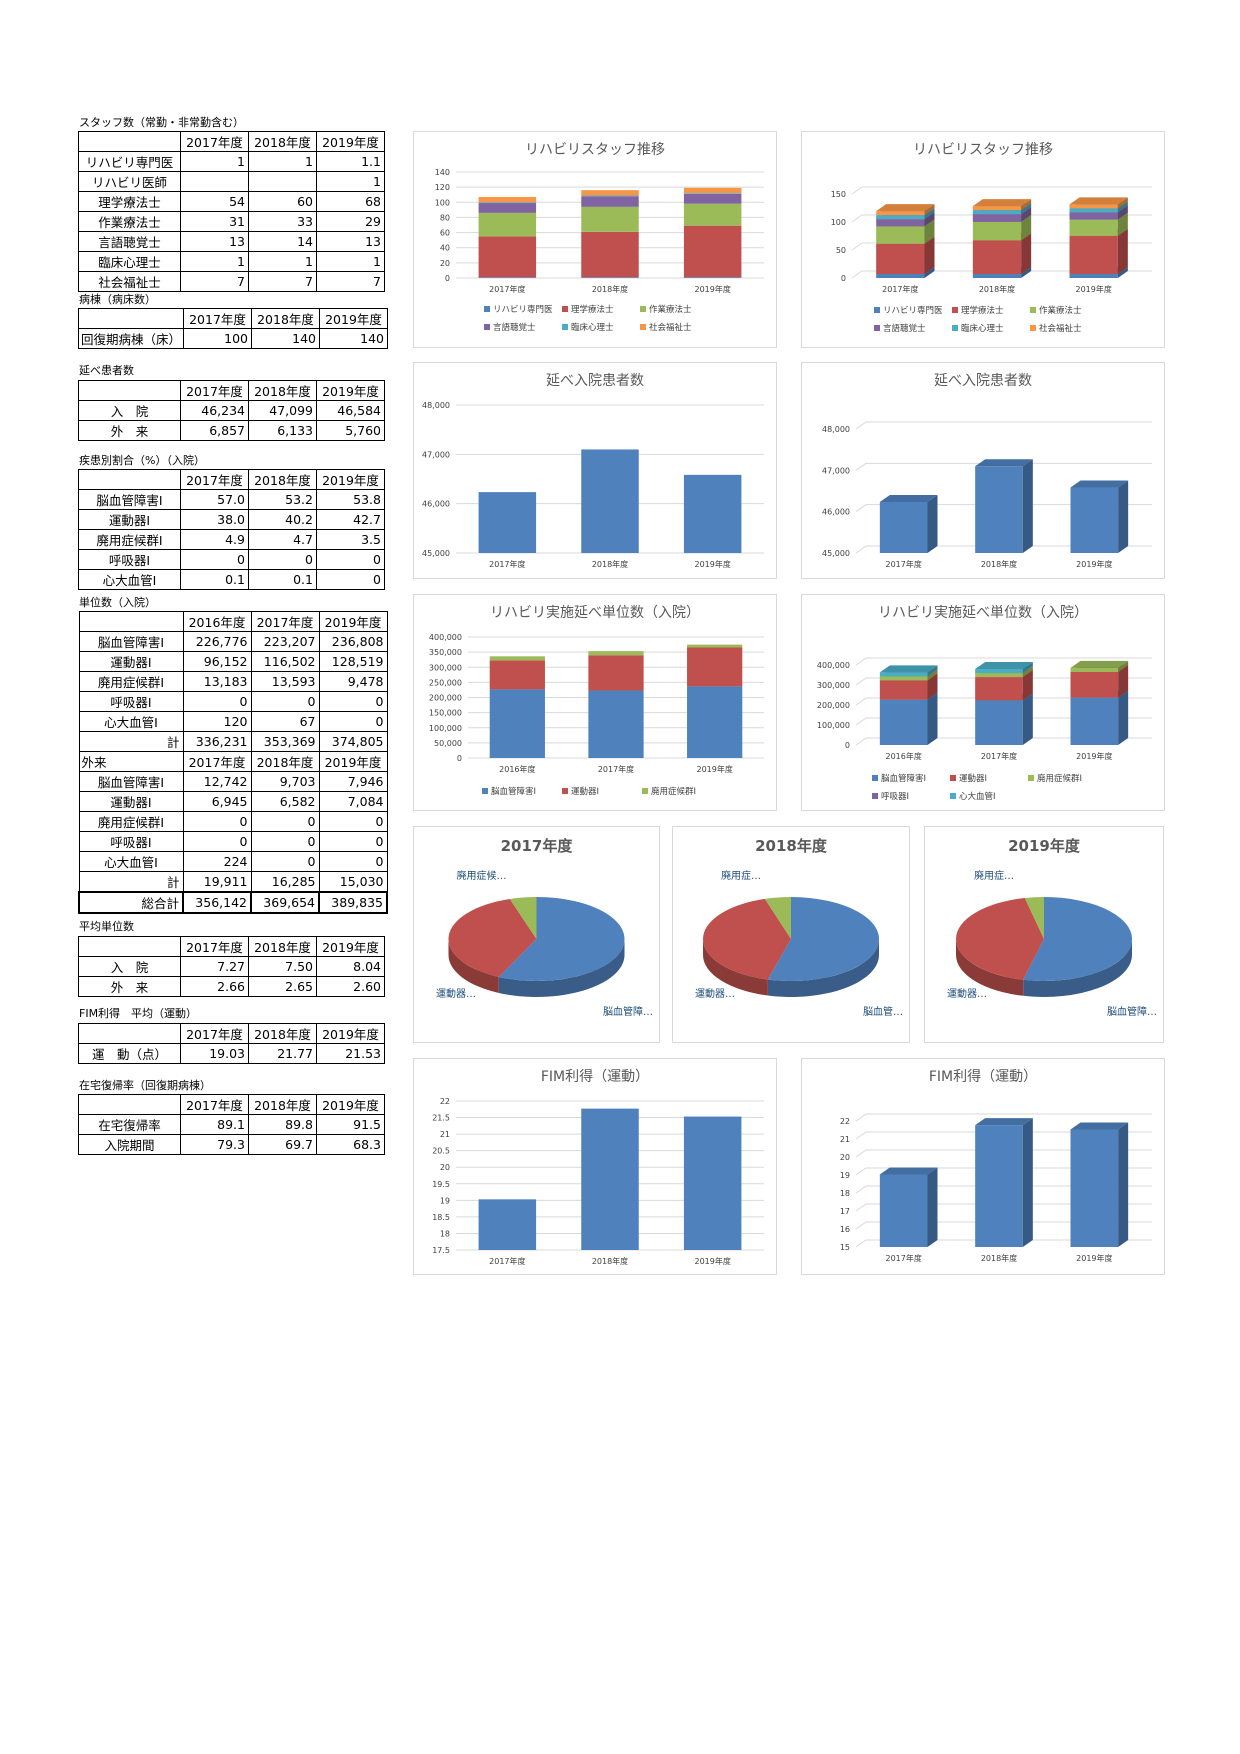 This screenshot has height=1754, width=1240. Describe the element at coordinates (217, 781) in the screenshot. I see `value-cell: 12,742` at that location.